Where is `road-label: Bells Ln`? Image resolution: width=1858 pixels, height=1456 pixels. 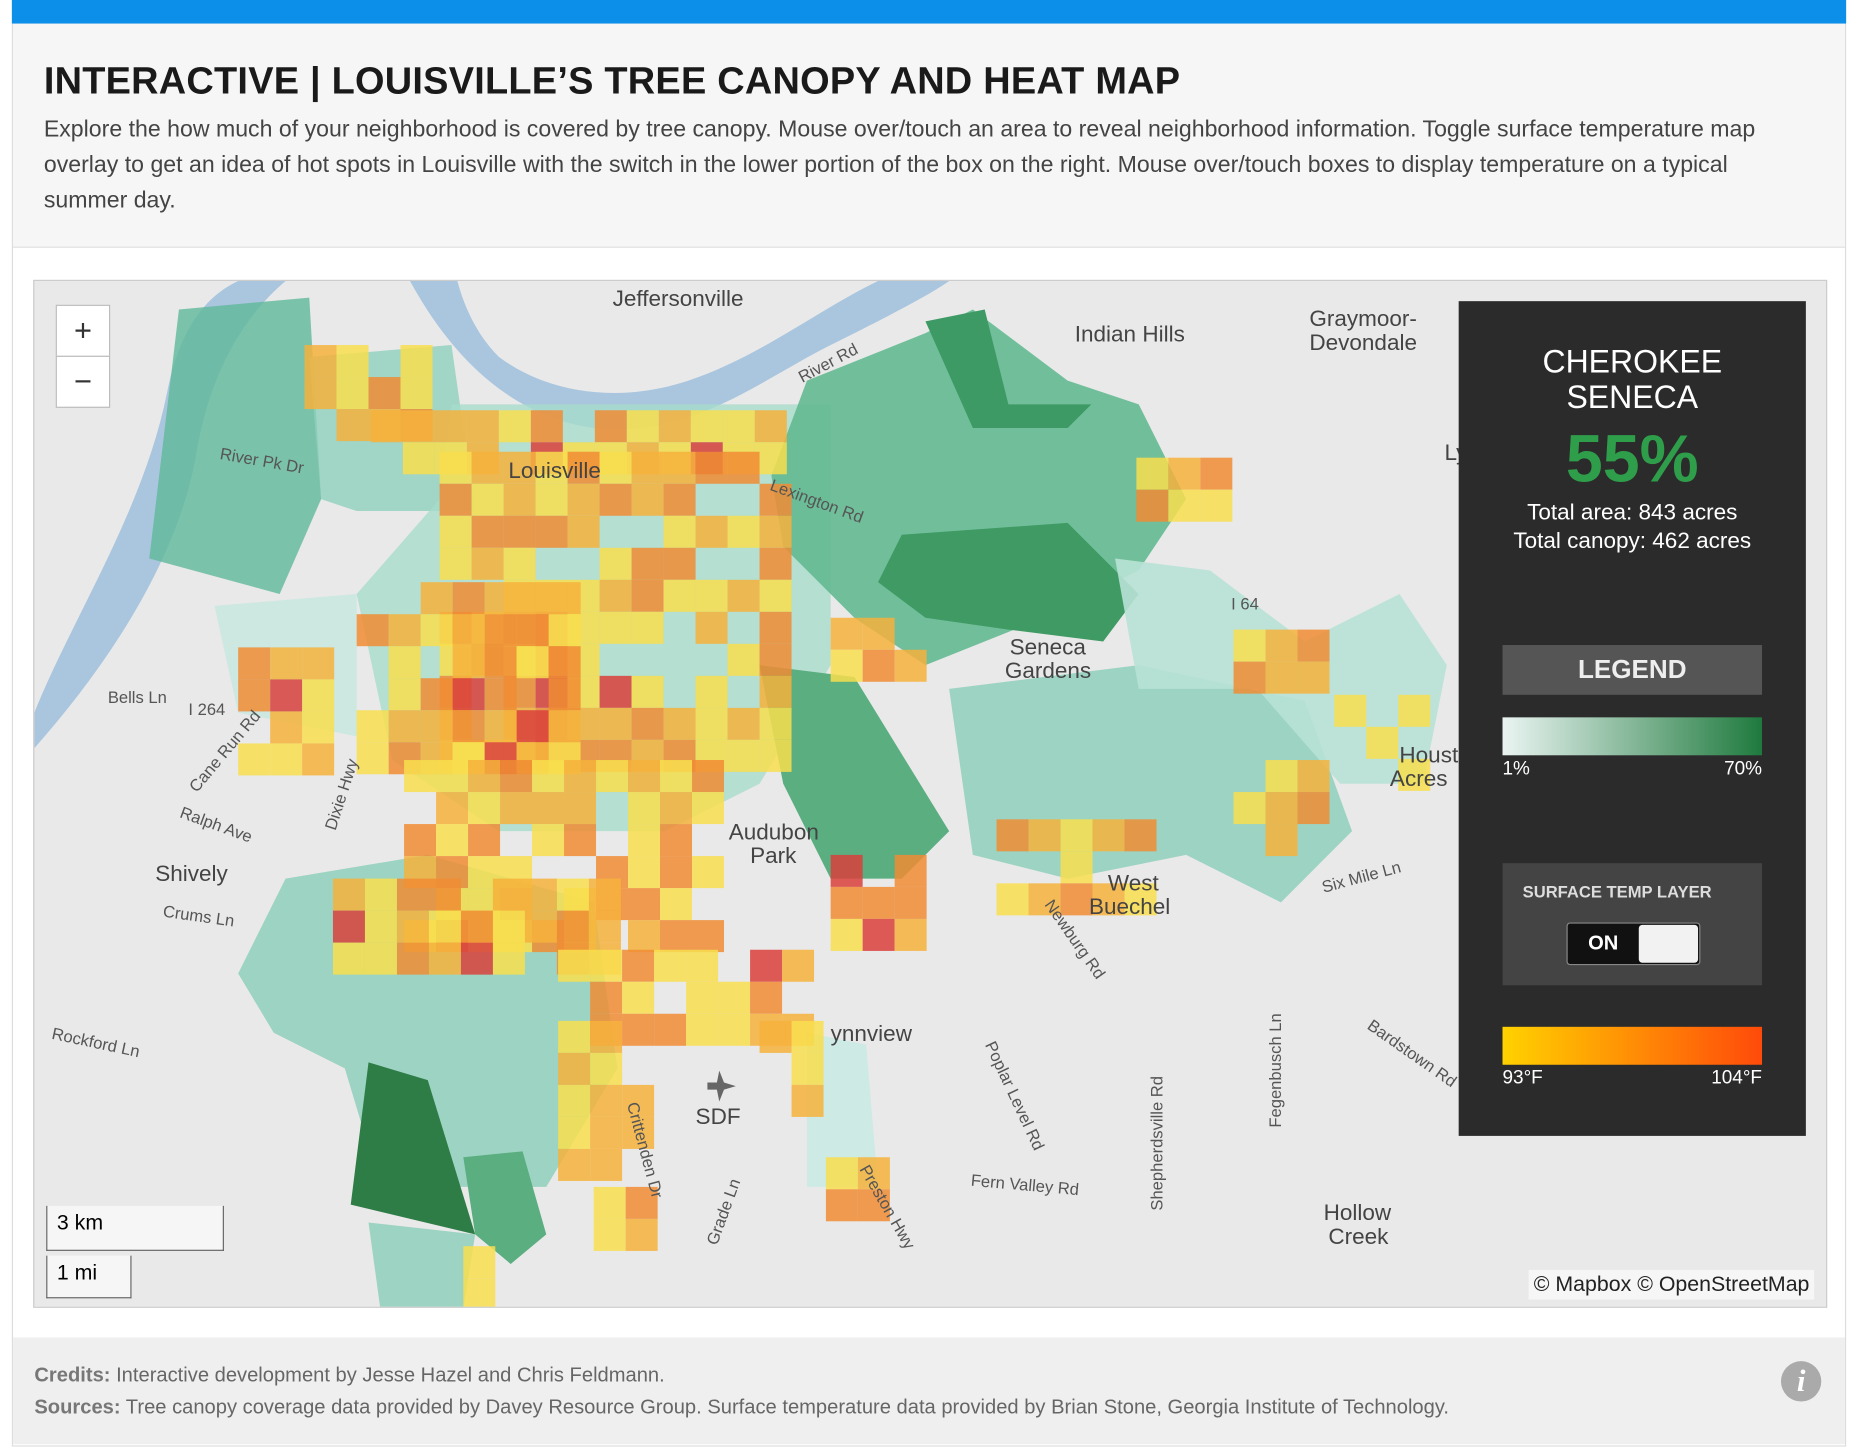 road-label: Bells Ln is located at coordinates (137, 697).